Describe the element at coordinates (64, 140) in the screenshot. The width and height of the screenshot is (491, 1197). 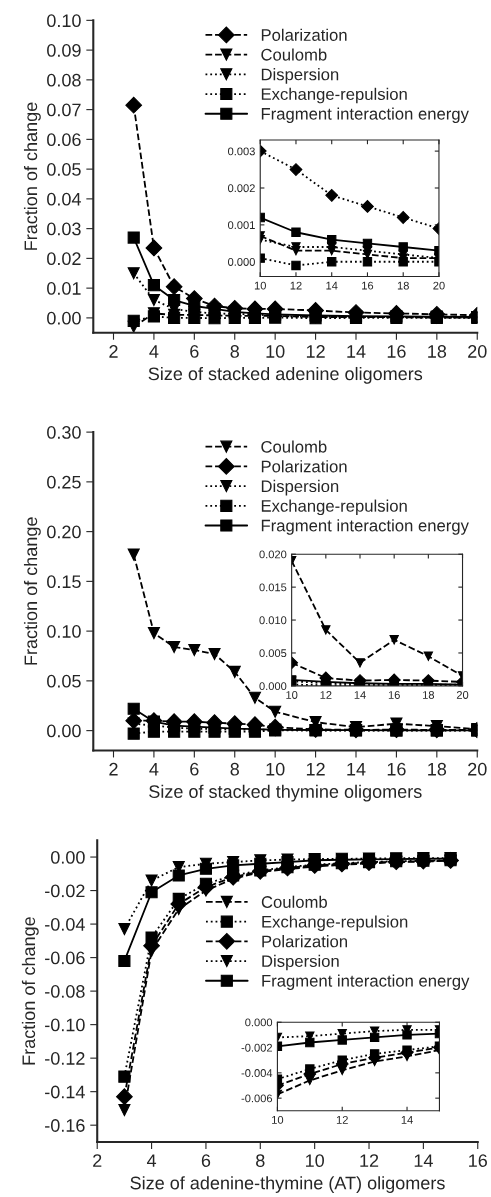
I see `y-tick-label: 0.06` at that location.